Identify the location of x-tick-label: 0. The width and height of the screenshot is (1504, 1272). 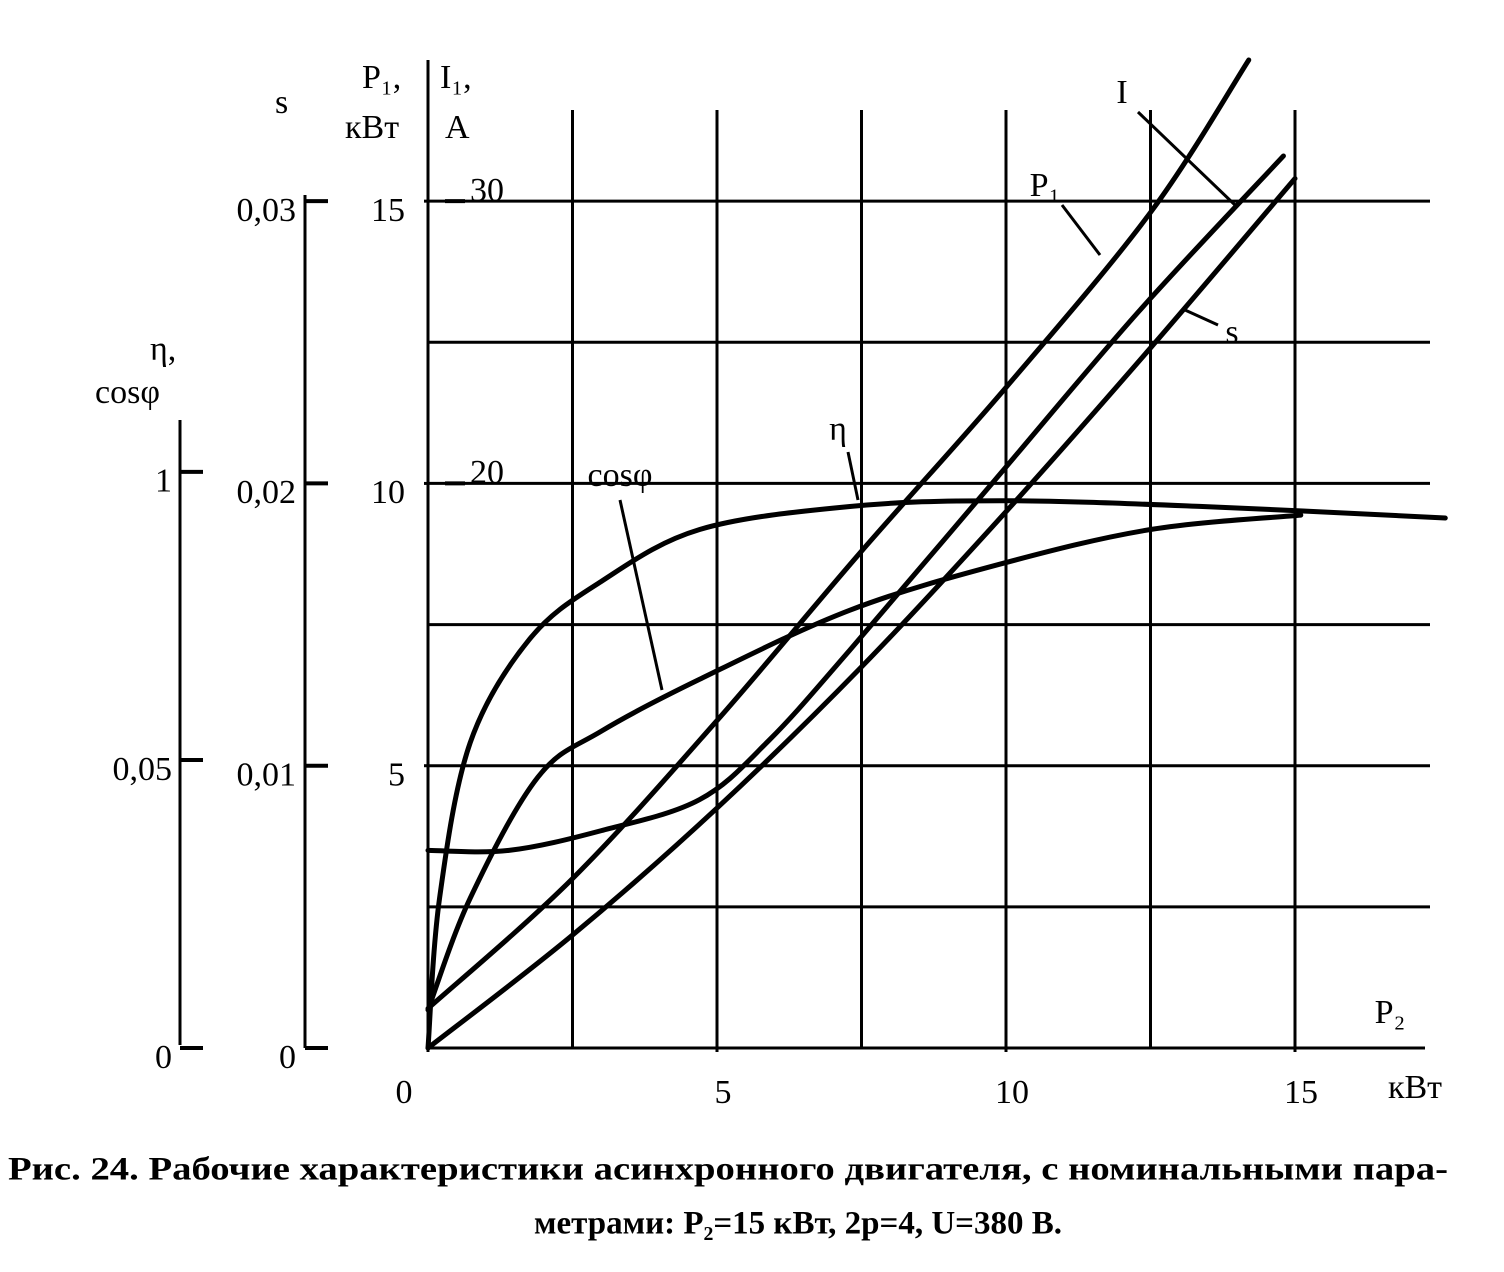
(404, 1092).